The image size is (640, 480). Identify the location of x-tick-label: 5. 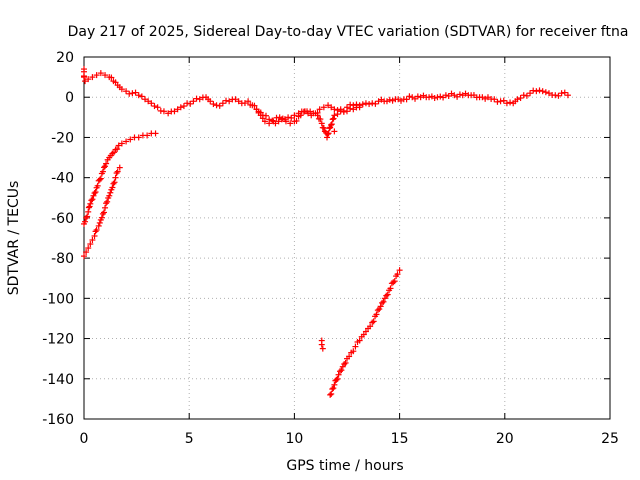
(189, 439).